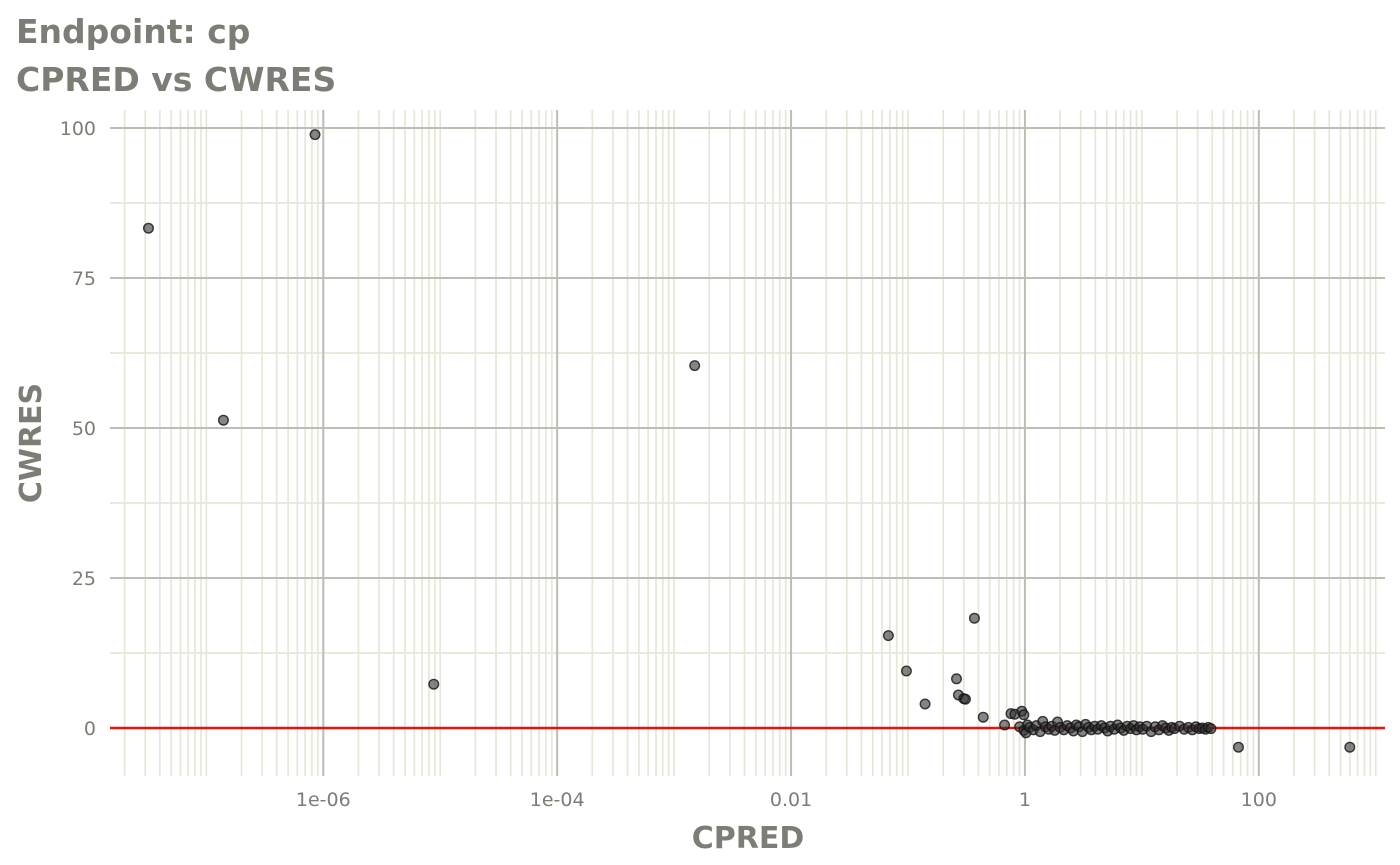 The image size is (1400, 865). What do you see at coordinates (78, 129) in the screenshot?
I see `y-tick-label: 100` at bounding box center [78, 129].